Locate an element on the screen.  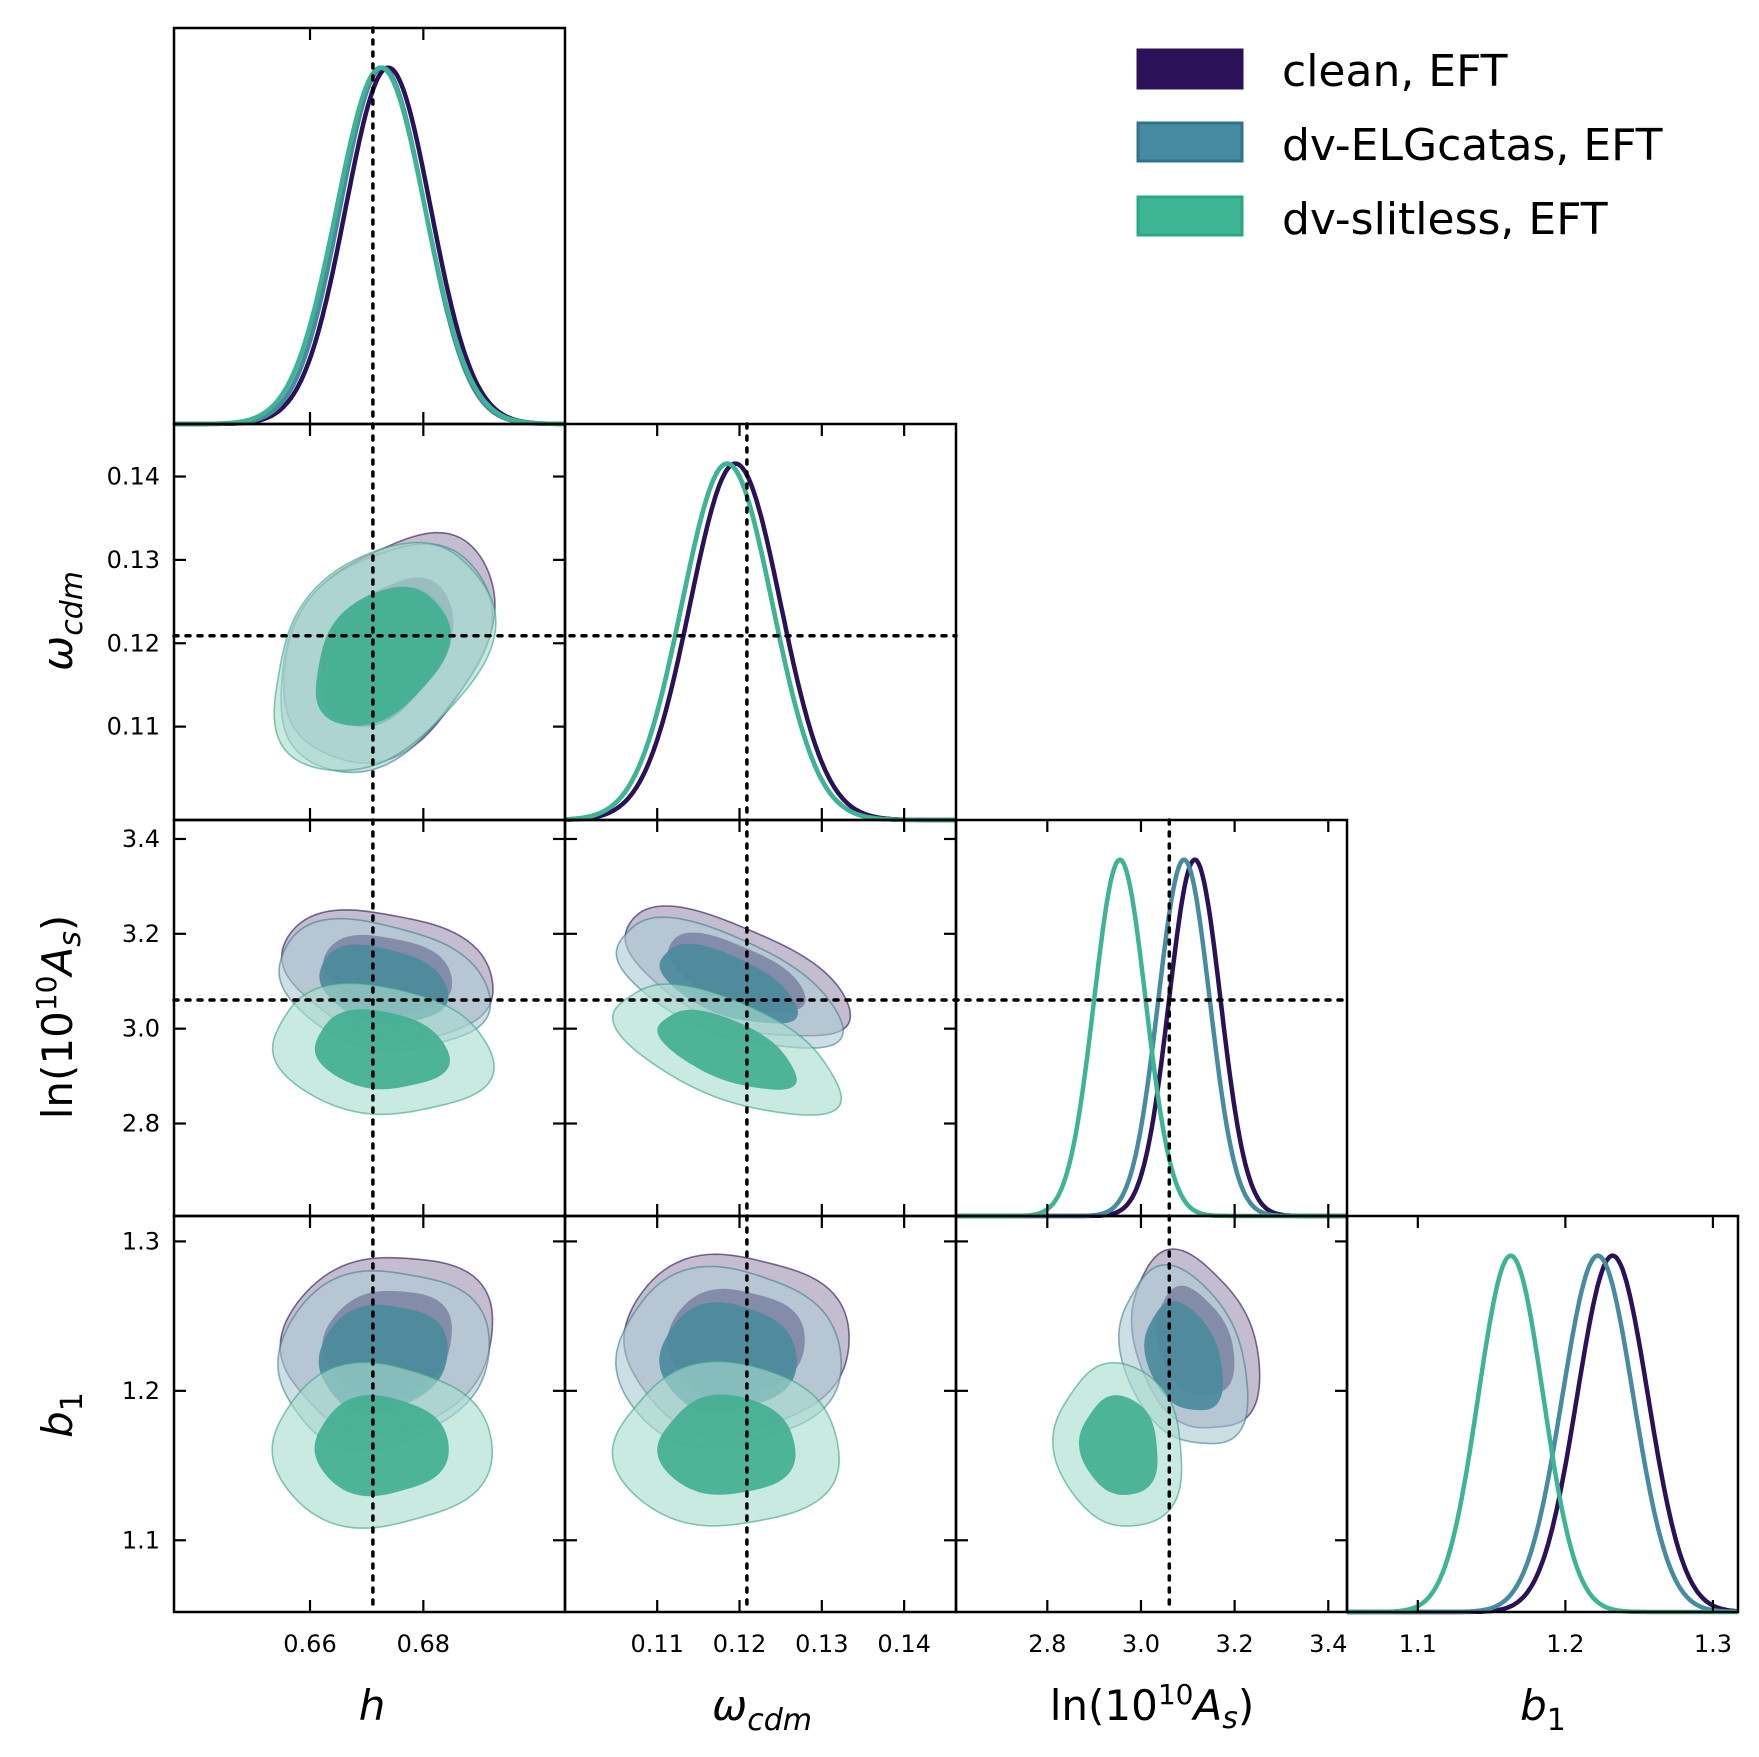
ytick-label-omega-cdm: 0.14 is located at coordinates (133, 477).